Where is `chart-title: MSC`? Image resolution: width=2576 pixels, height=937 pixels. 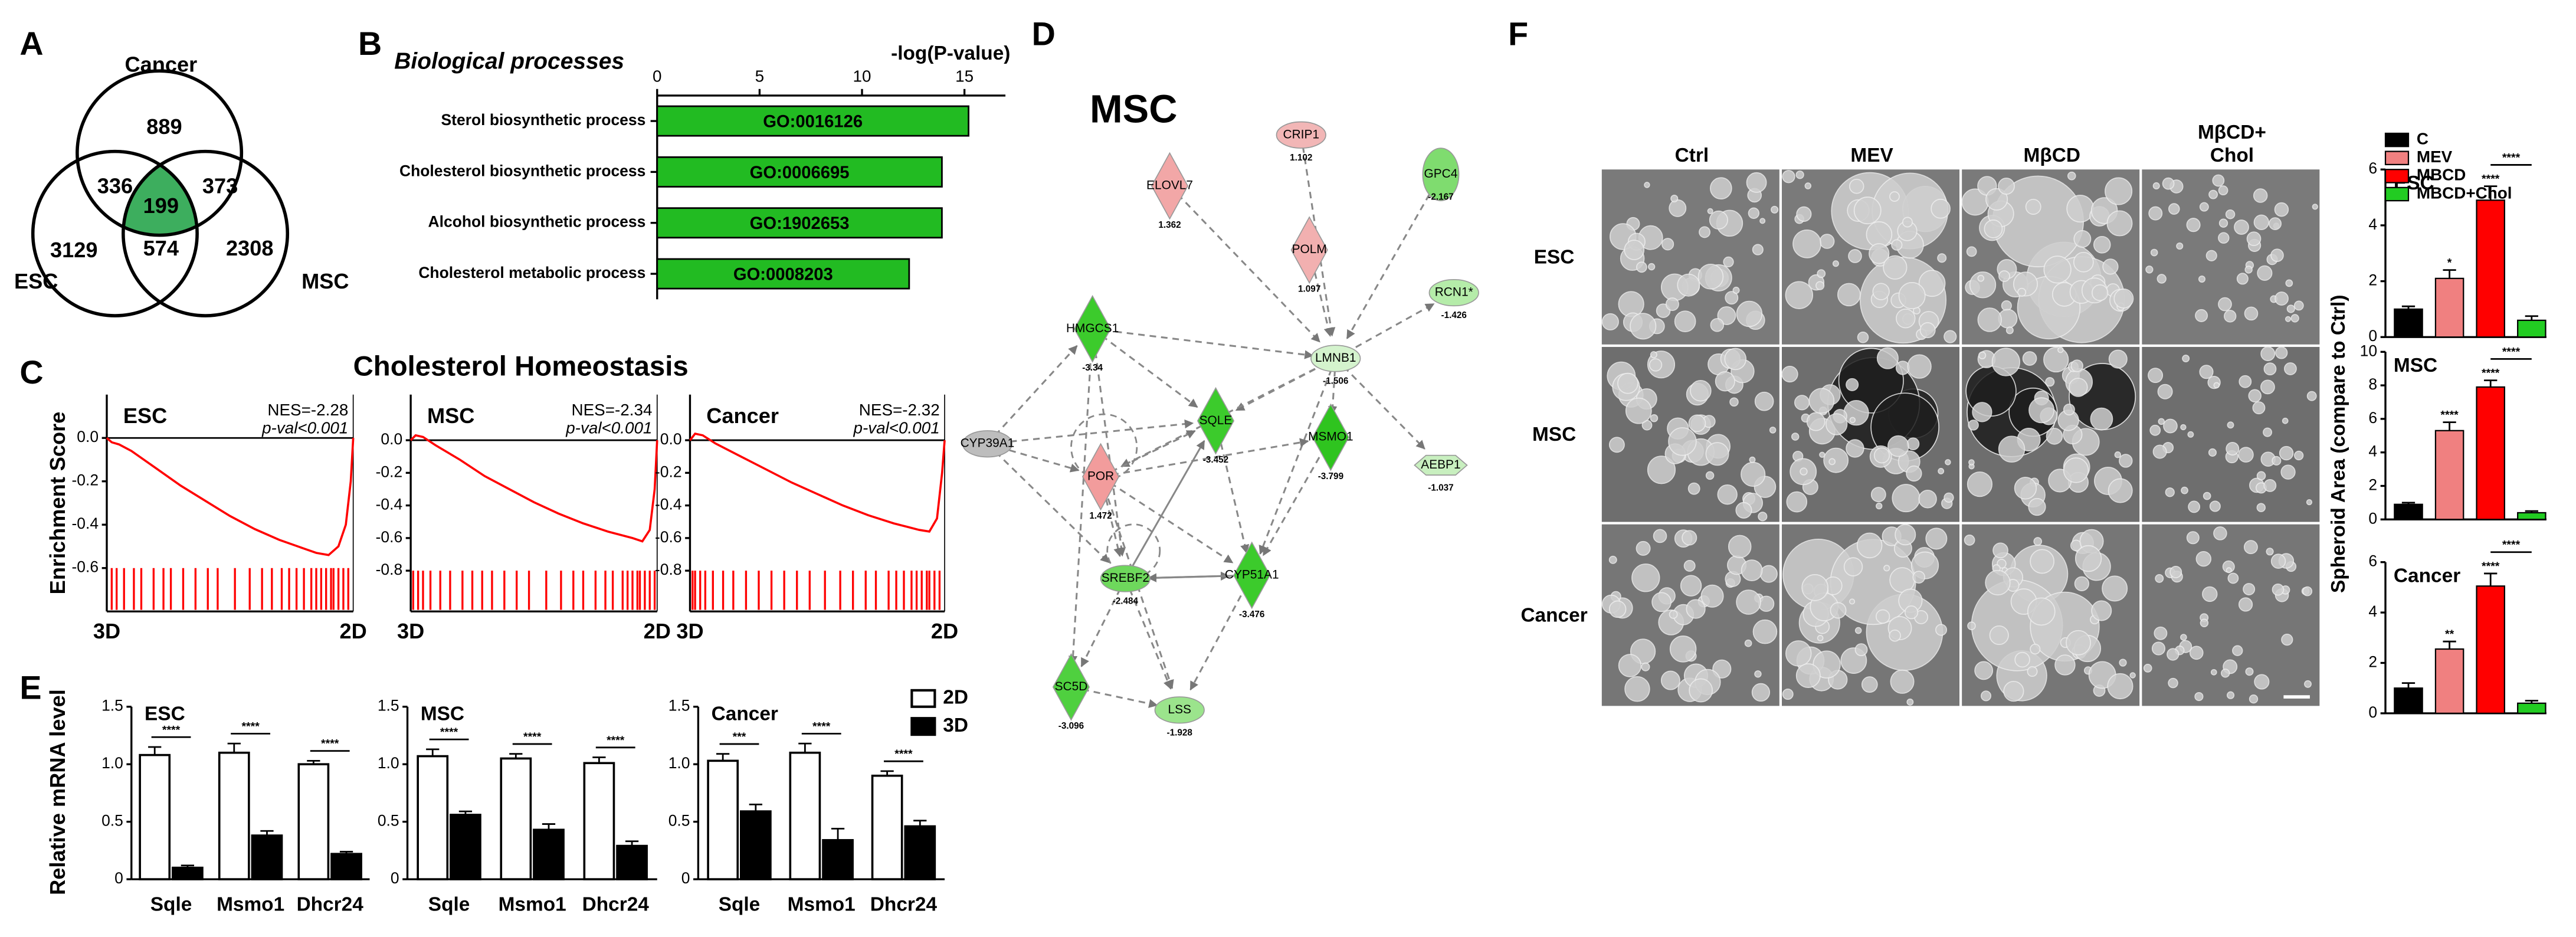 chart-title: MSC is located at coordinates (2415, 365).